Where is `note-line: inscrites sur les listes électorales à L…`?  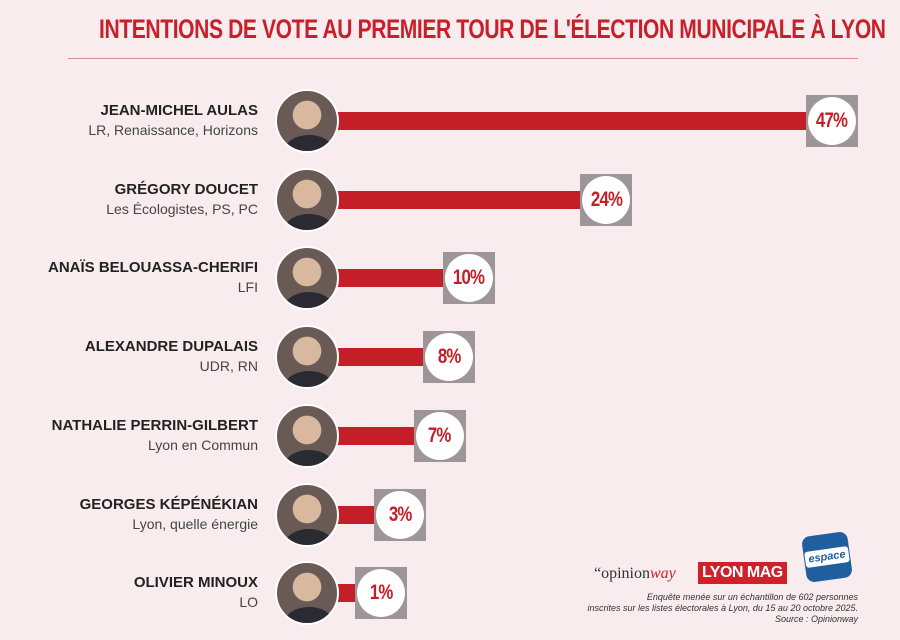 note-line: inscrites sur les listes électorales à L… is located at coordinates (723, 608).